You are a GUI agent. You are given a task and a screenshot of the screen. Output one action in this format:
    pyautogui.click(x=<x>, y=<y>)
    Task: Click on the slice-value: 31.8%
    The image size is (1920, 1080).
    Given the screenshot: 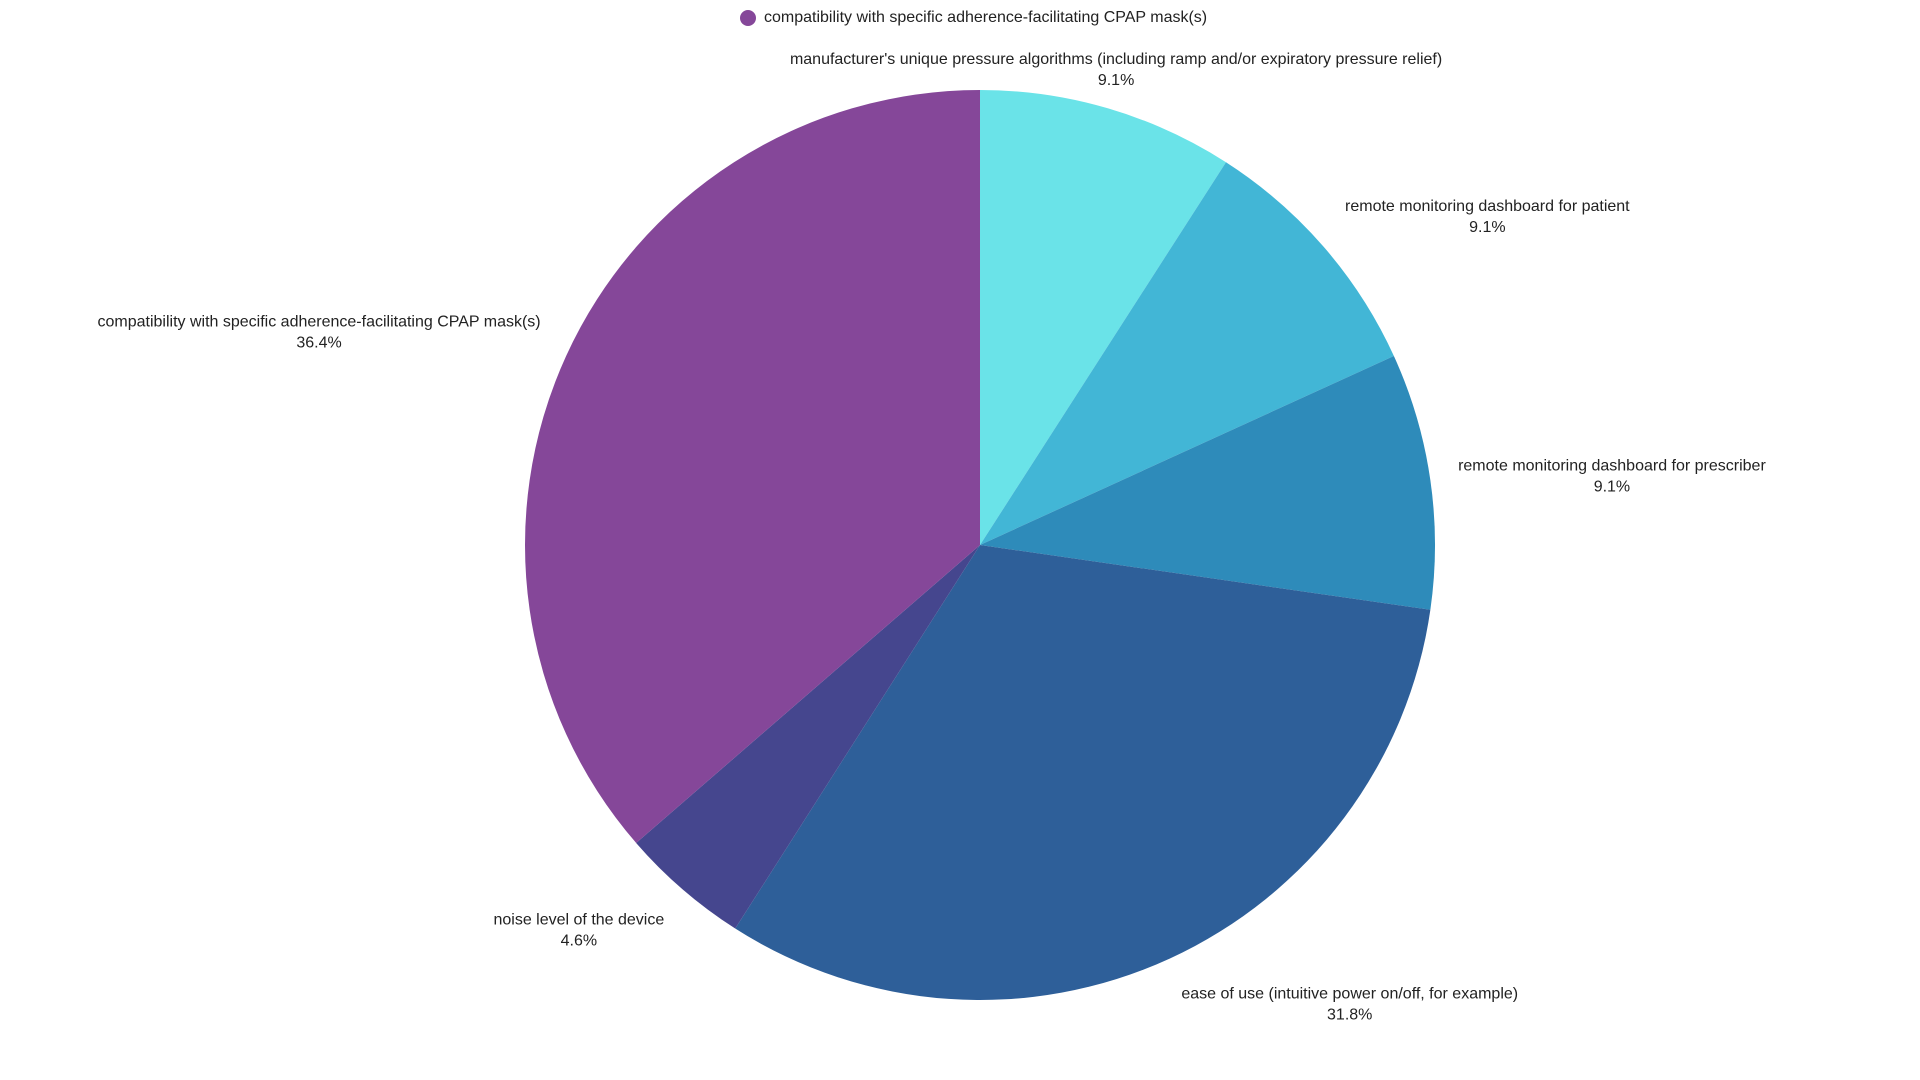 What is the action you would take?
    pyautogui.click(x=1349, y=1014)
    